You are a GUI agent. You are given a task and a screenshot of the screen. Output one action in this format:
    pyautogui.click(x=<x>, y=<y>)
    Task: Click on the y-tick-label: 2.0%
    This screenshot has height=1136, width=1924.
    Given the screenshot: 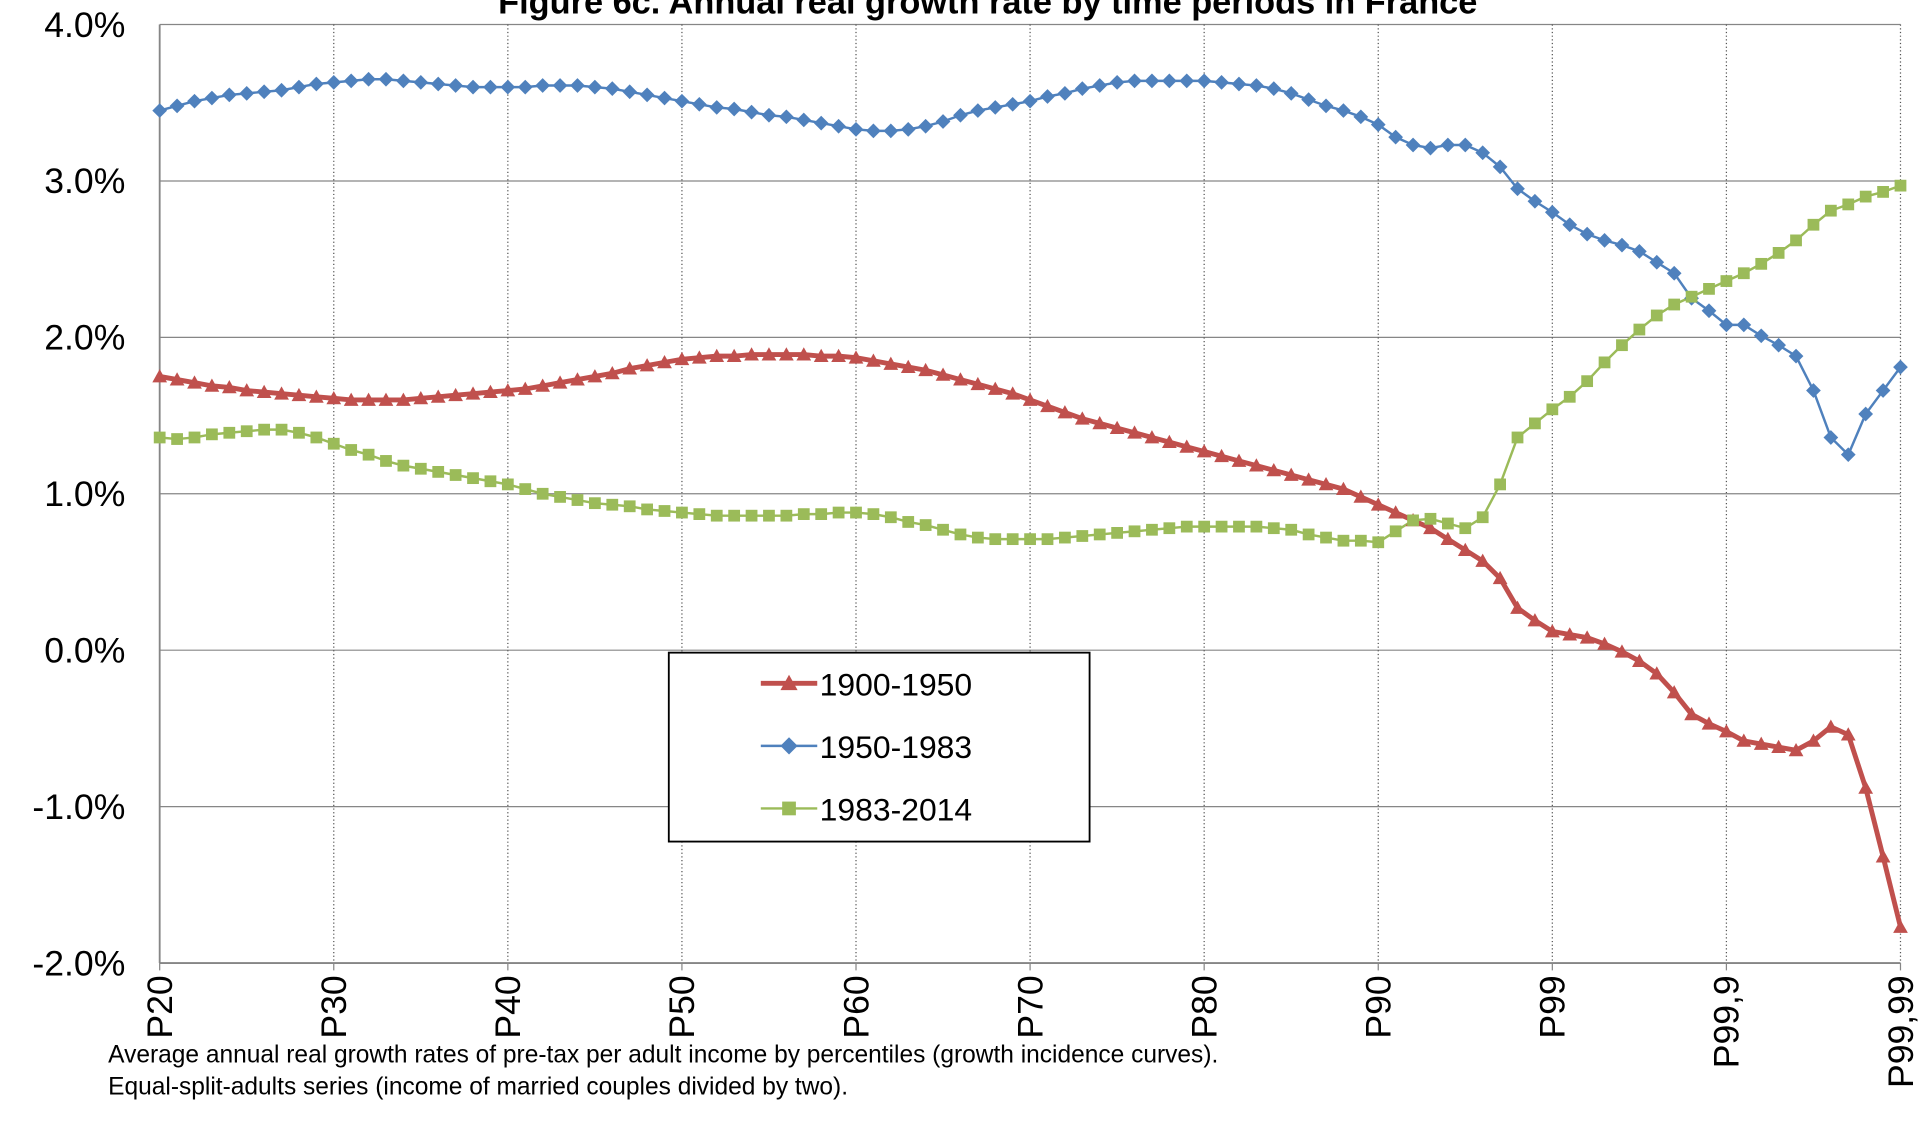 What is the action you would take?
    pyautogui.click(x=84, y=338)
    